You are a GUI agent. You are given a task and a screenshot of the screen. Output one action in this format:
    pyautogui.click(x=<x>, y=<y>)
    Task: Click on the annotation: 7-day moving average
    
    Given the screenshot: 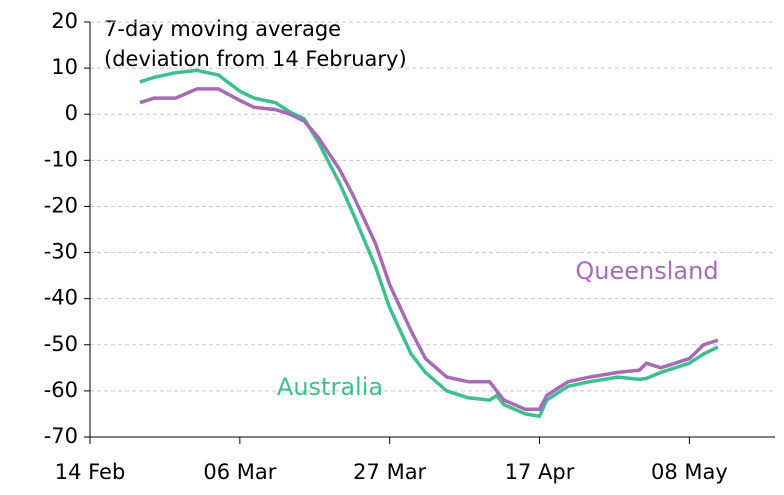 What is the action you would take?
    pyautogui.click(x=222, y=29)
    